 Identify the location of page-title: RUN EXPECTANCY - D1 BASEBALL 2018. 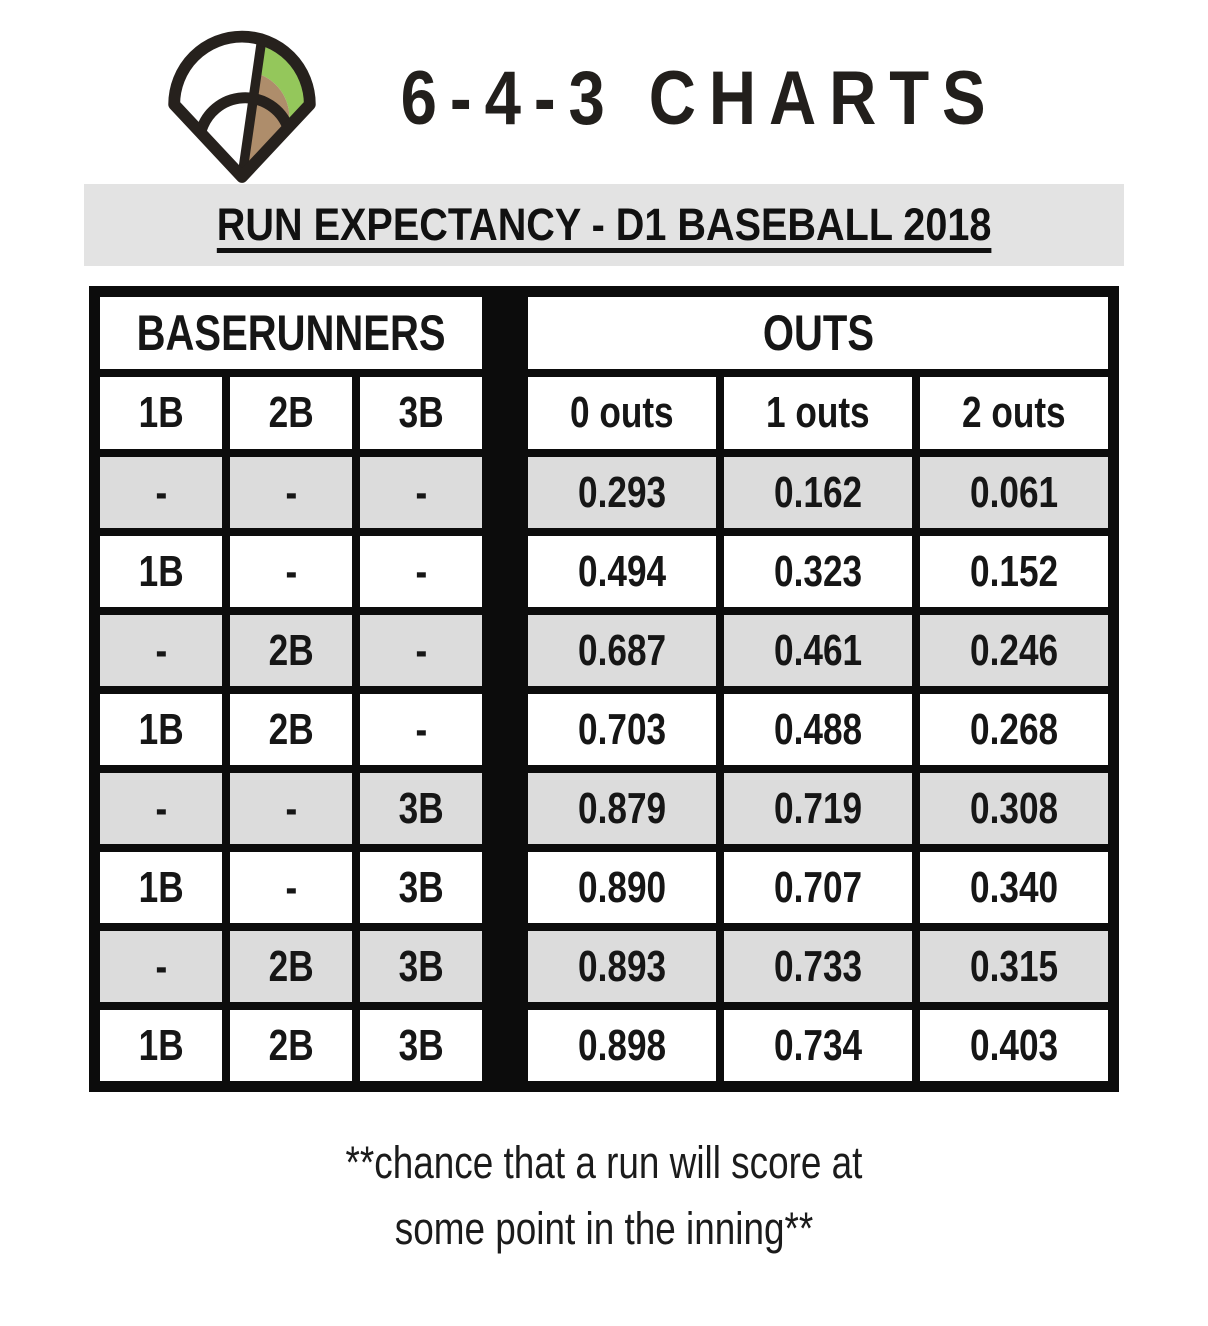
(604, 224).